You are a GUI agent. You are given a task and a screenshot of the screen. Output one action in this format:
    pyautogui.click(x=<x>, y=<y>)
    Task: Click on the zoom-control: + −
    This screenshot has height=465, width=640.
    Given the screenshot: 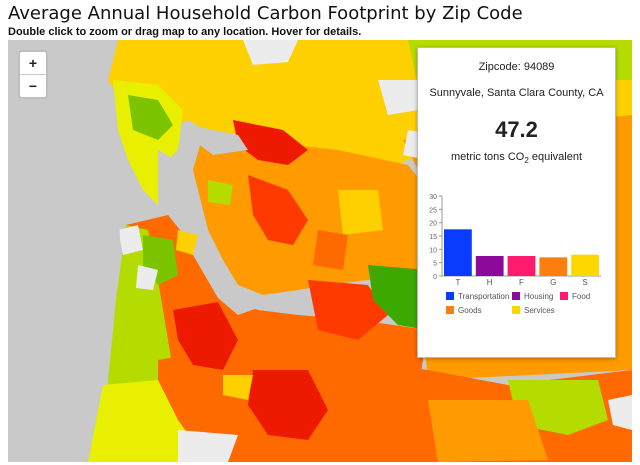 What is the action you would take?
    pyautogui.click(x=33, y=74)
    